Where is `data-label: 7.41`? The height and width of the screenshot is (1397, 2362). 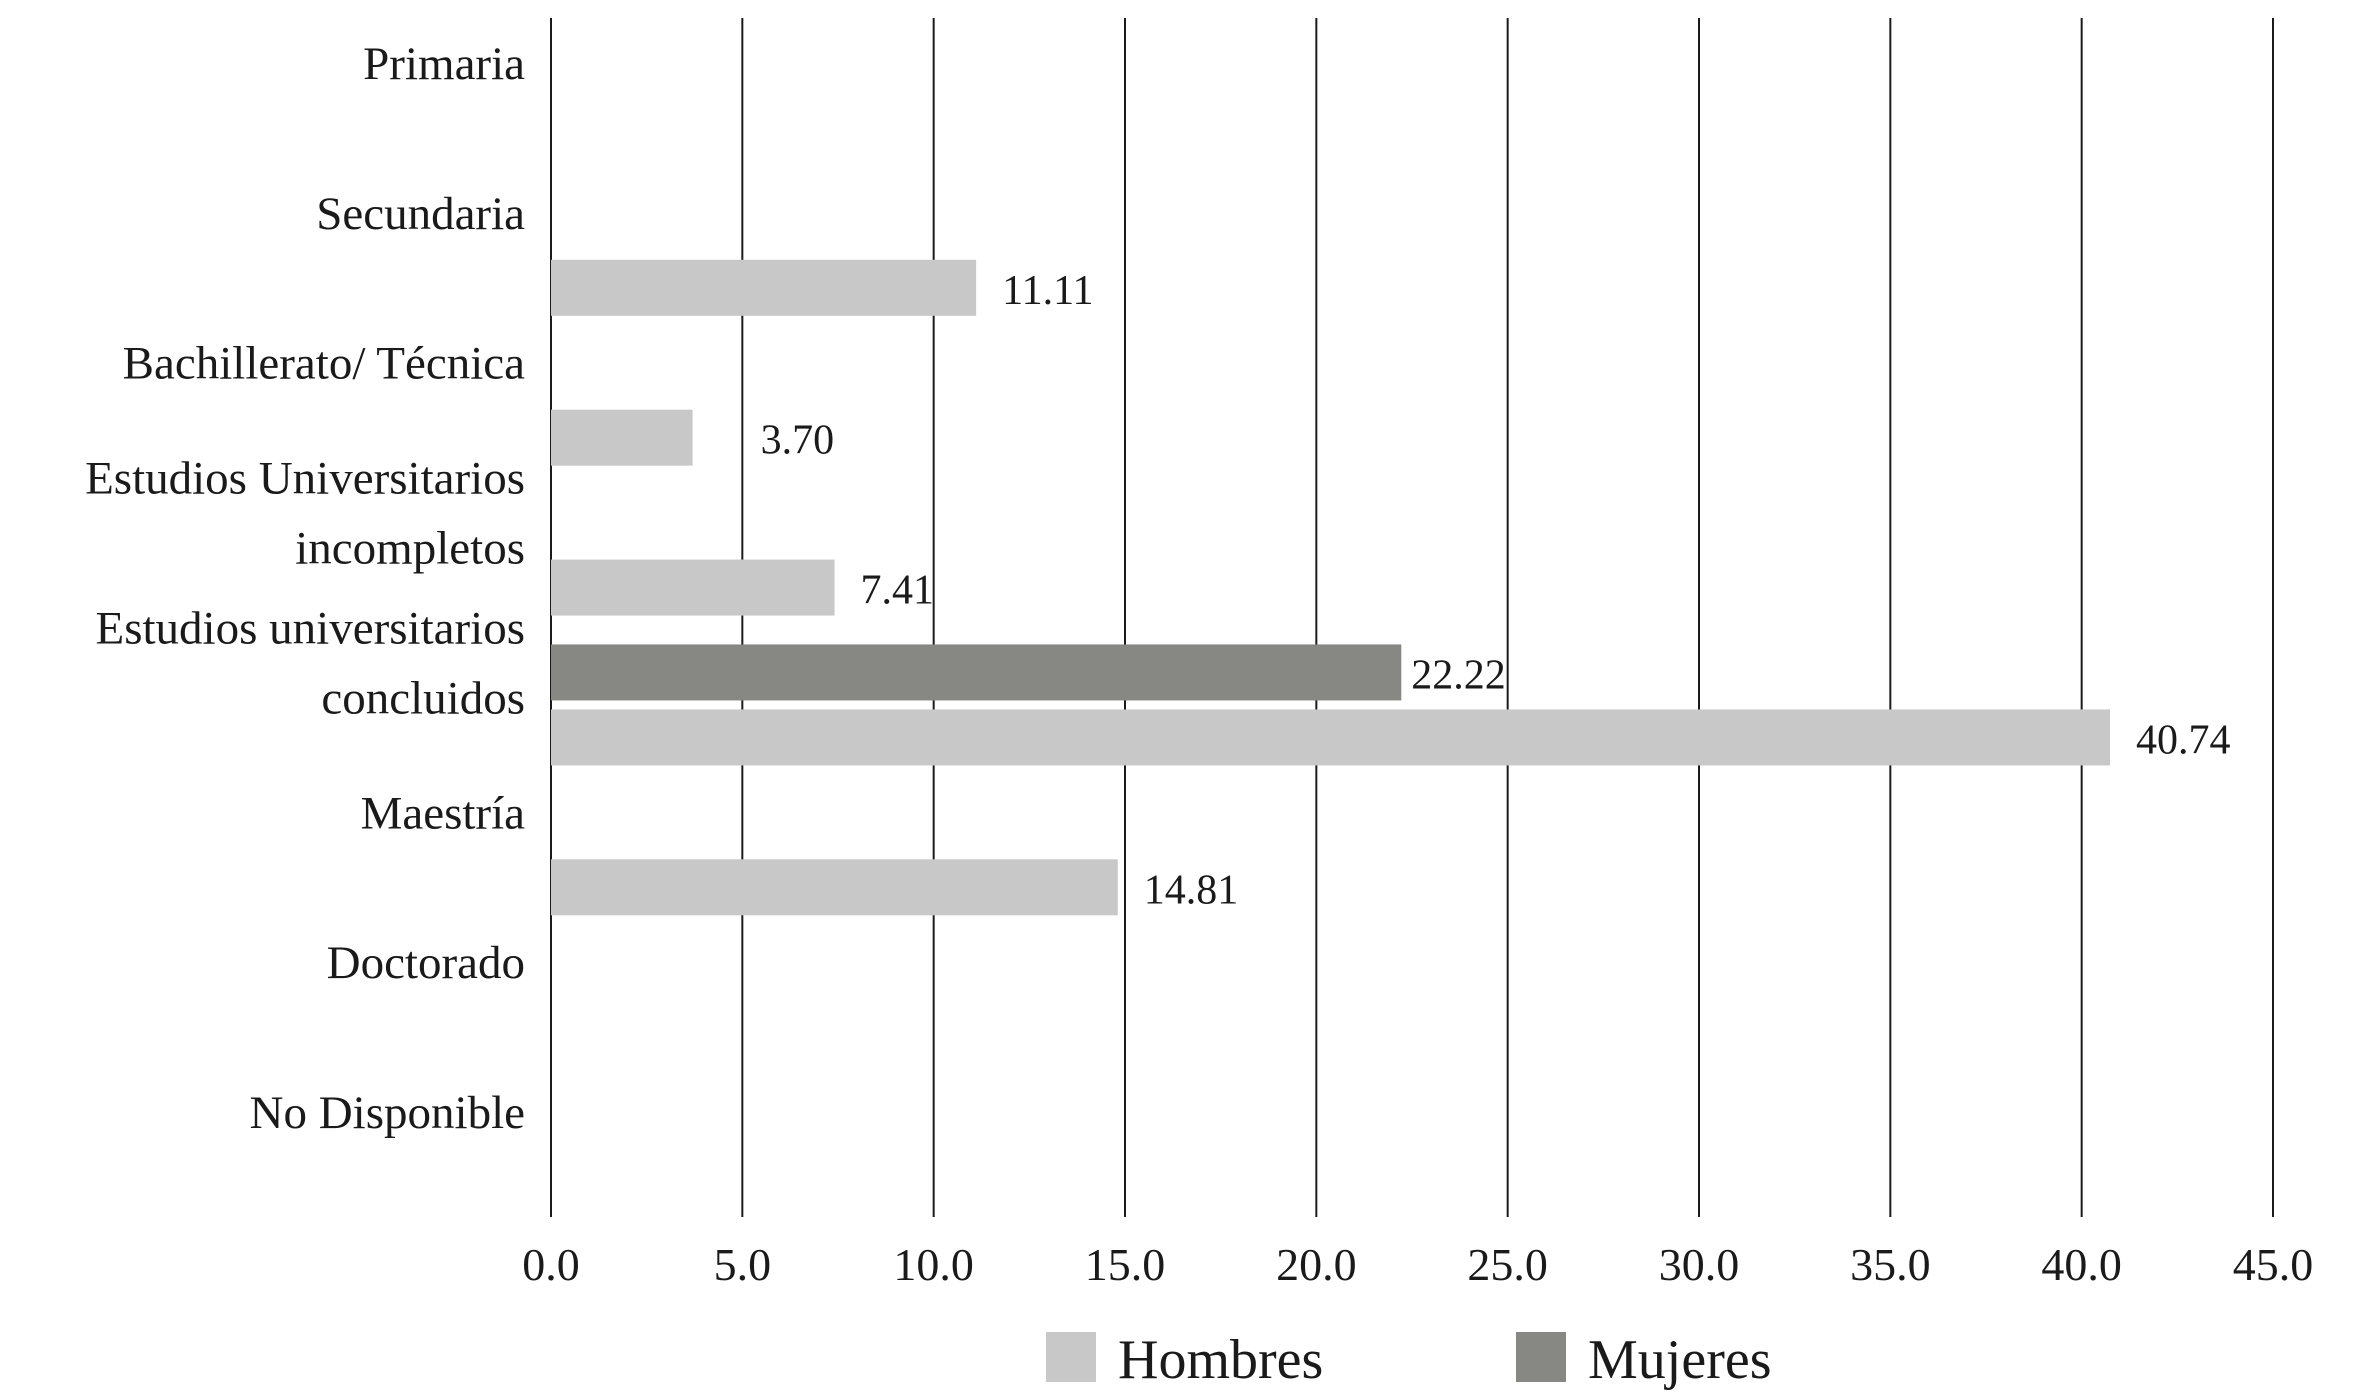 data-label: 7.41 is located at coordinates (898, 591).